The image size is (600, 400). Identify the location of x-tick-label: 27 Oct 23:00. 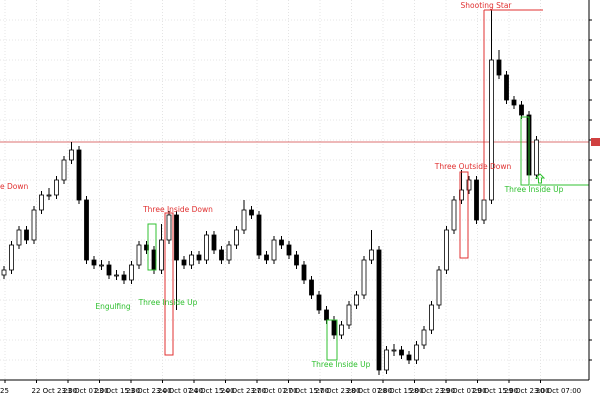
(338, 391).